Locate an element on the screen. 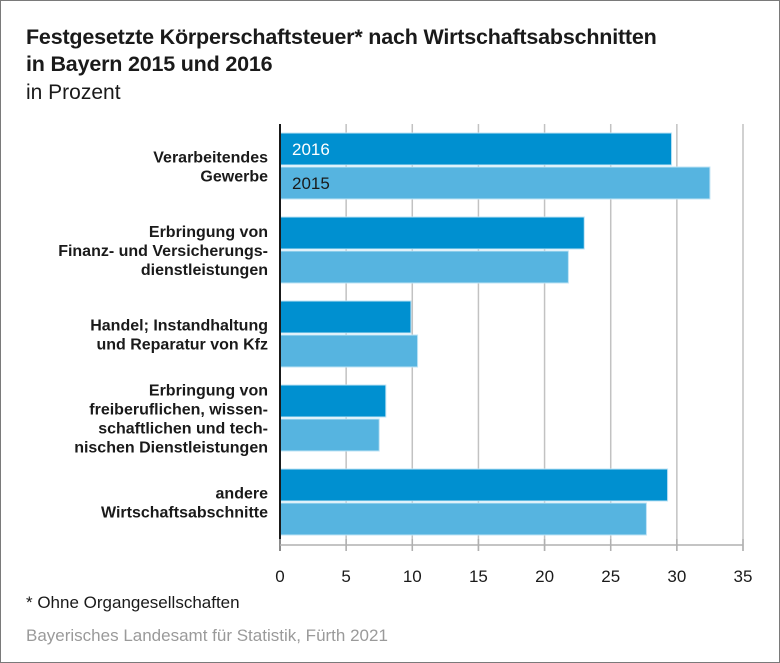 The image size is (780, 663). category-label: nischen Dienstleistungen is located at coordinates (171, 448).